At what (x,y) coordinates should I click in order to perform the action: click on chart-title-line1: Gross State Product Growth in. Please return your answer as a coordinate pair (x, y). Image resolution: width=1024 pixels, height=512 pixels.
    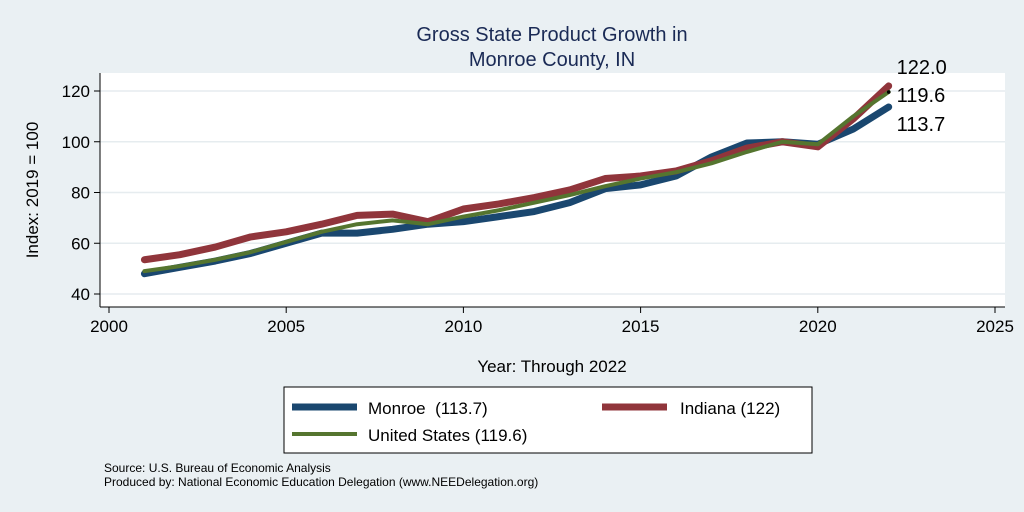
    Looking at the image, I should click on (551, 35).